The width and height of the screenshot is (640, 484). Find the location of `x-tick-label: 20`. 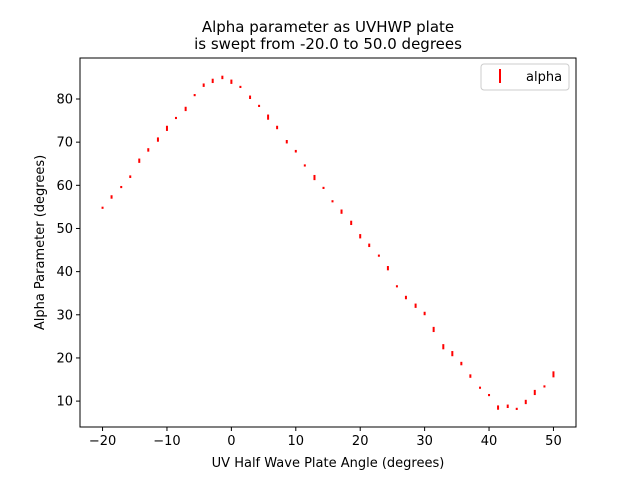

x-tick-label: 20 is located at coordinates (360, 441).